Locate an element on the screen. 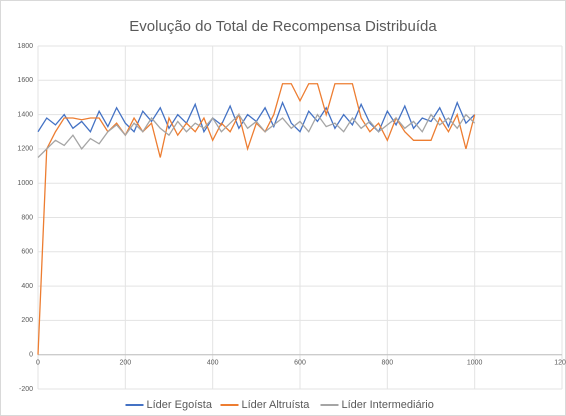 The image size is (566, 416). y-tick-label: 1400 is located at coordinates (25, 114).